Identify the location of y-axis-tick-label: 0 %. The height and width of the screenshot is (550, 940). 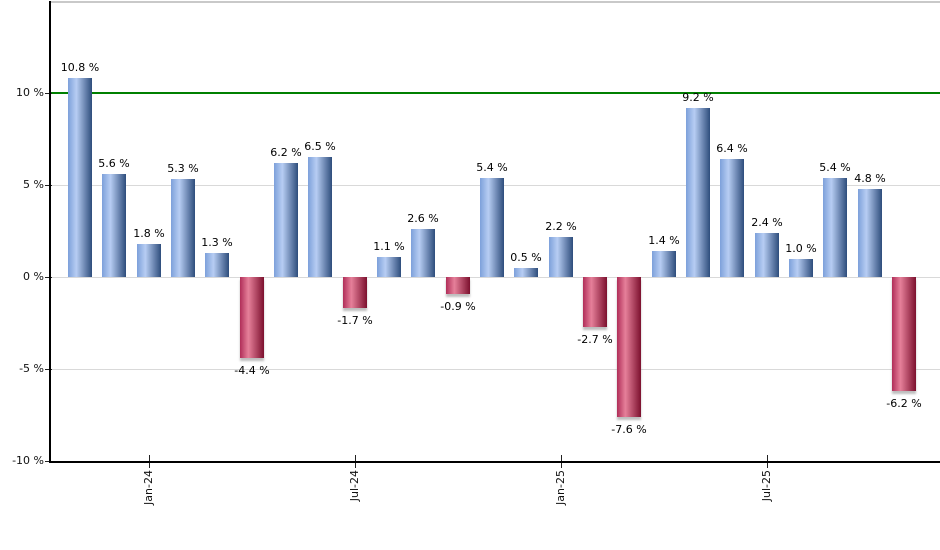
(33, 276).